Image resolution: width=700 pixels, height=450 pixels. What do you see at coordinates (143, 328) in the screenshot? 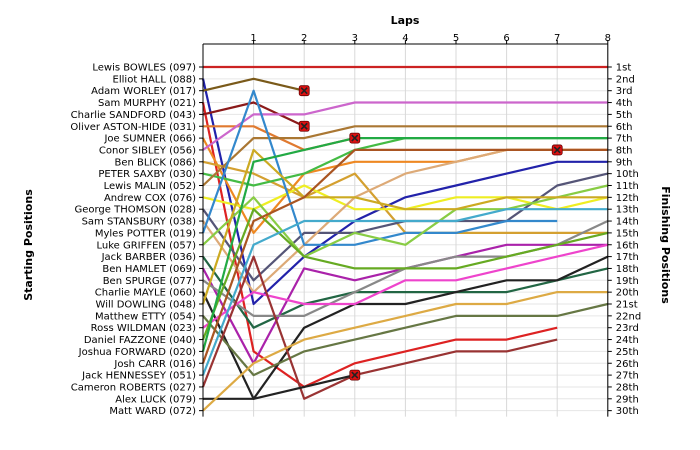
I see `starting-position-label: Ross WILDMAN (023)` at bounding box center [143, 328].